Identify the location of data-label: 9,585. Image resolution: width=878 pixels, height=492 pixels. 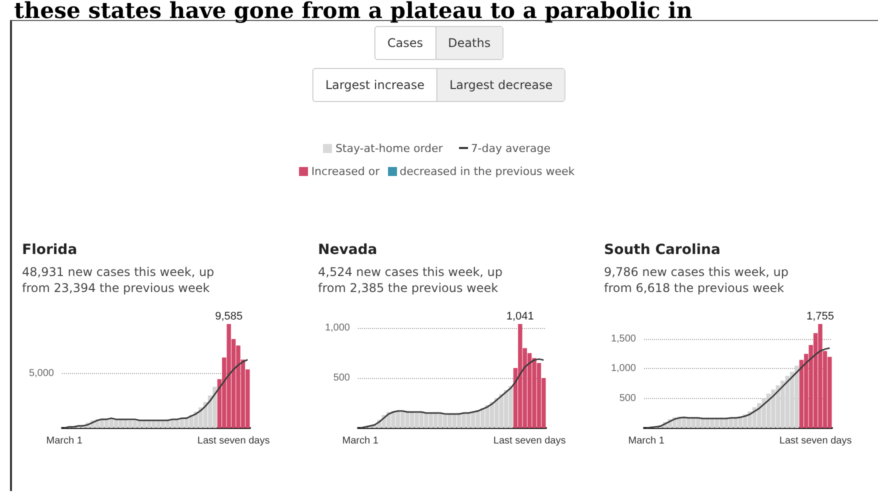
(229, 316).